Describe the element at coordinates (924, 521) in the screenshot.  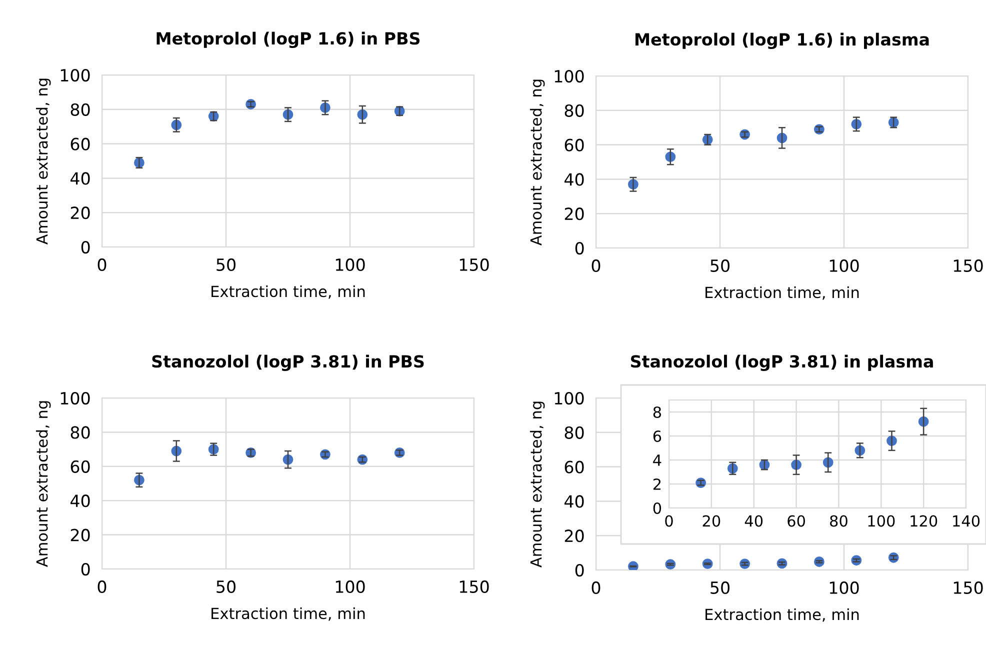
I see `x-tick-label: 120` at that location.